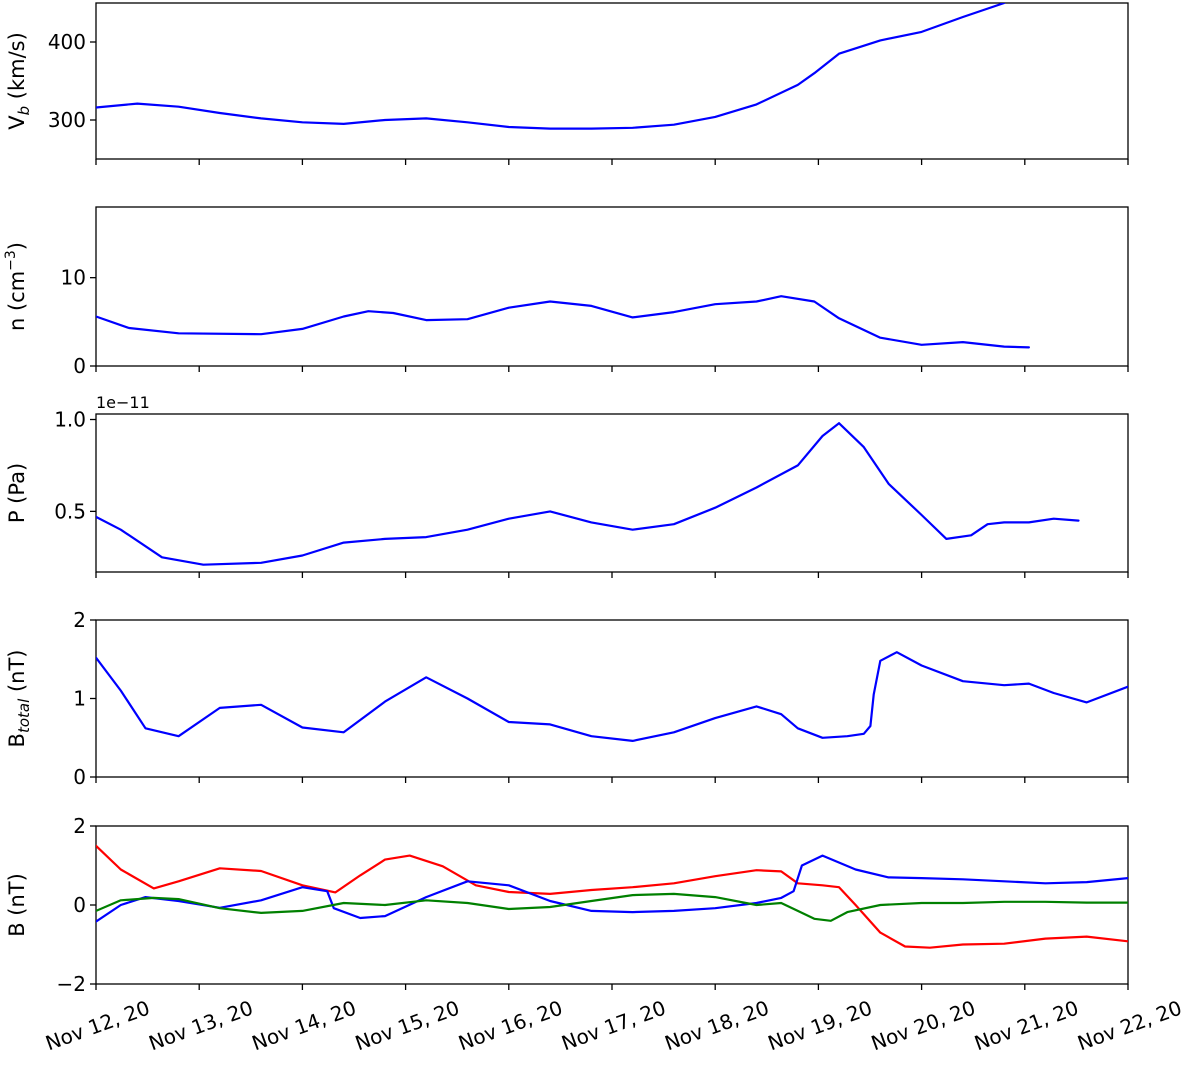 The image size is (1200, 1074). What do you see at coordinates (407, 1026) in the screenshot?
I see `x-tick-label: Nov 15, 20` at bounding box center [407, 1026].